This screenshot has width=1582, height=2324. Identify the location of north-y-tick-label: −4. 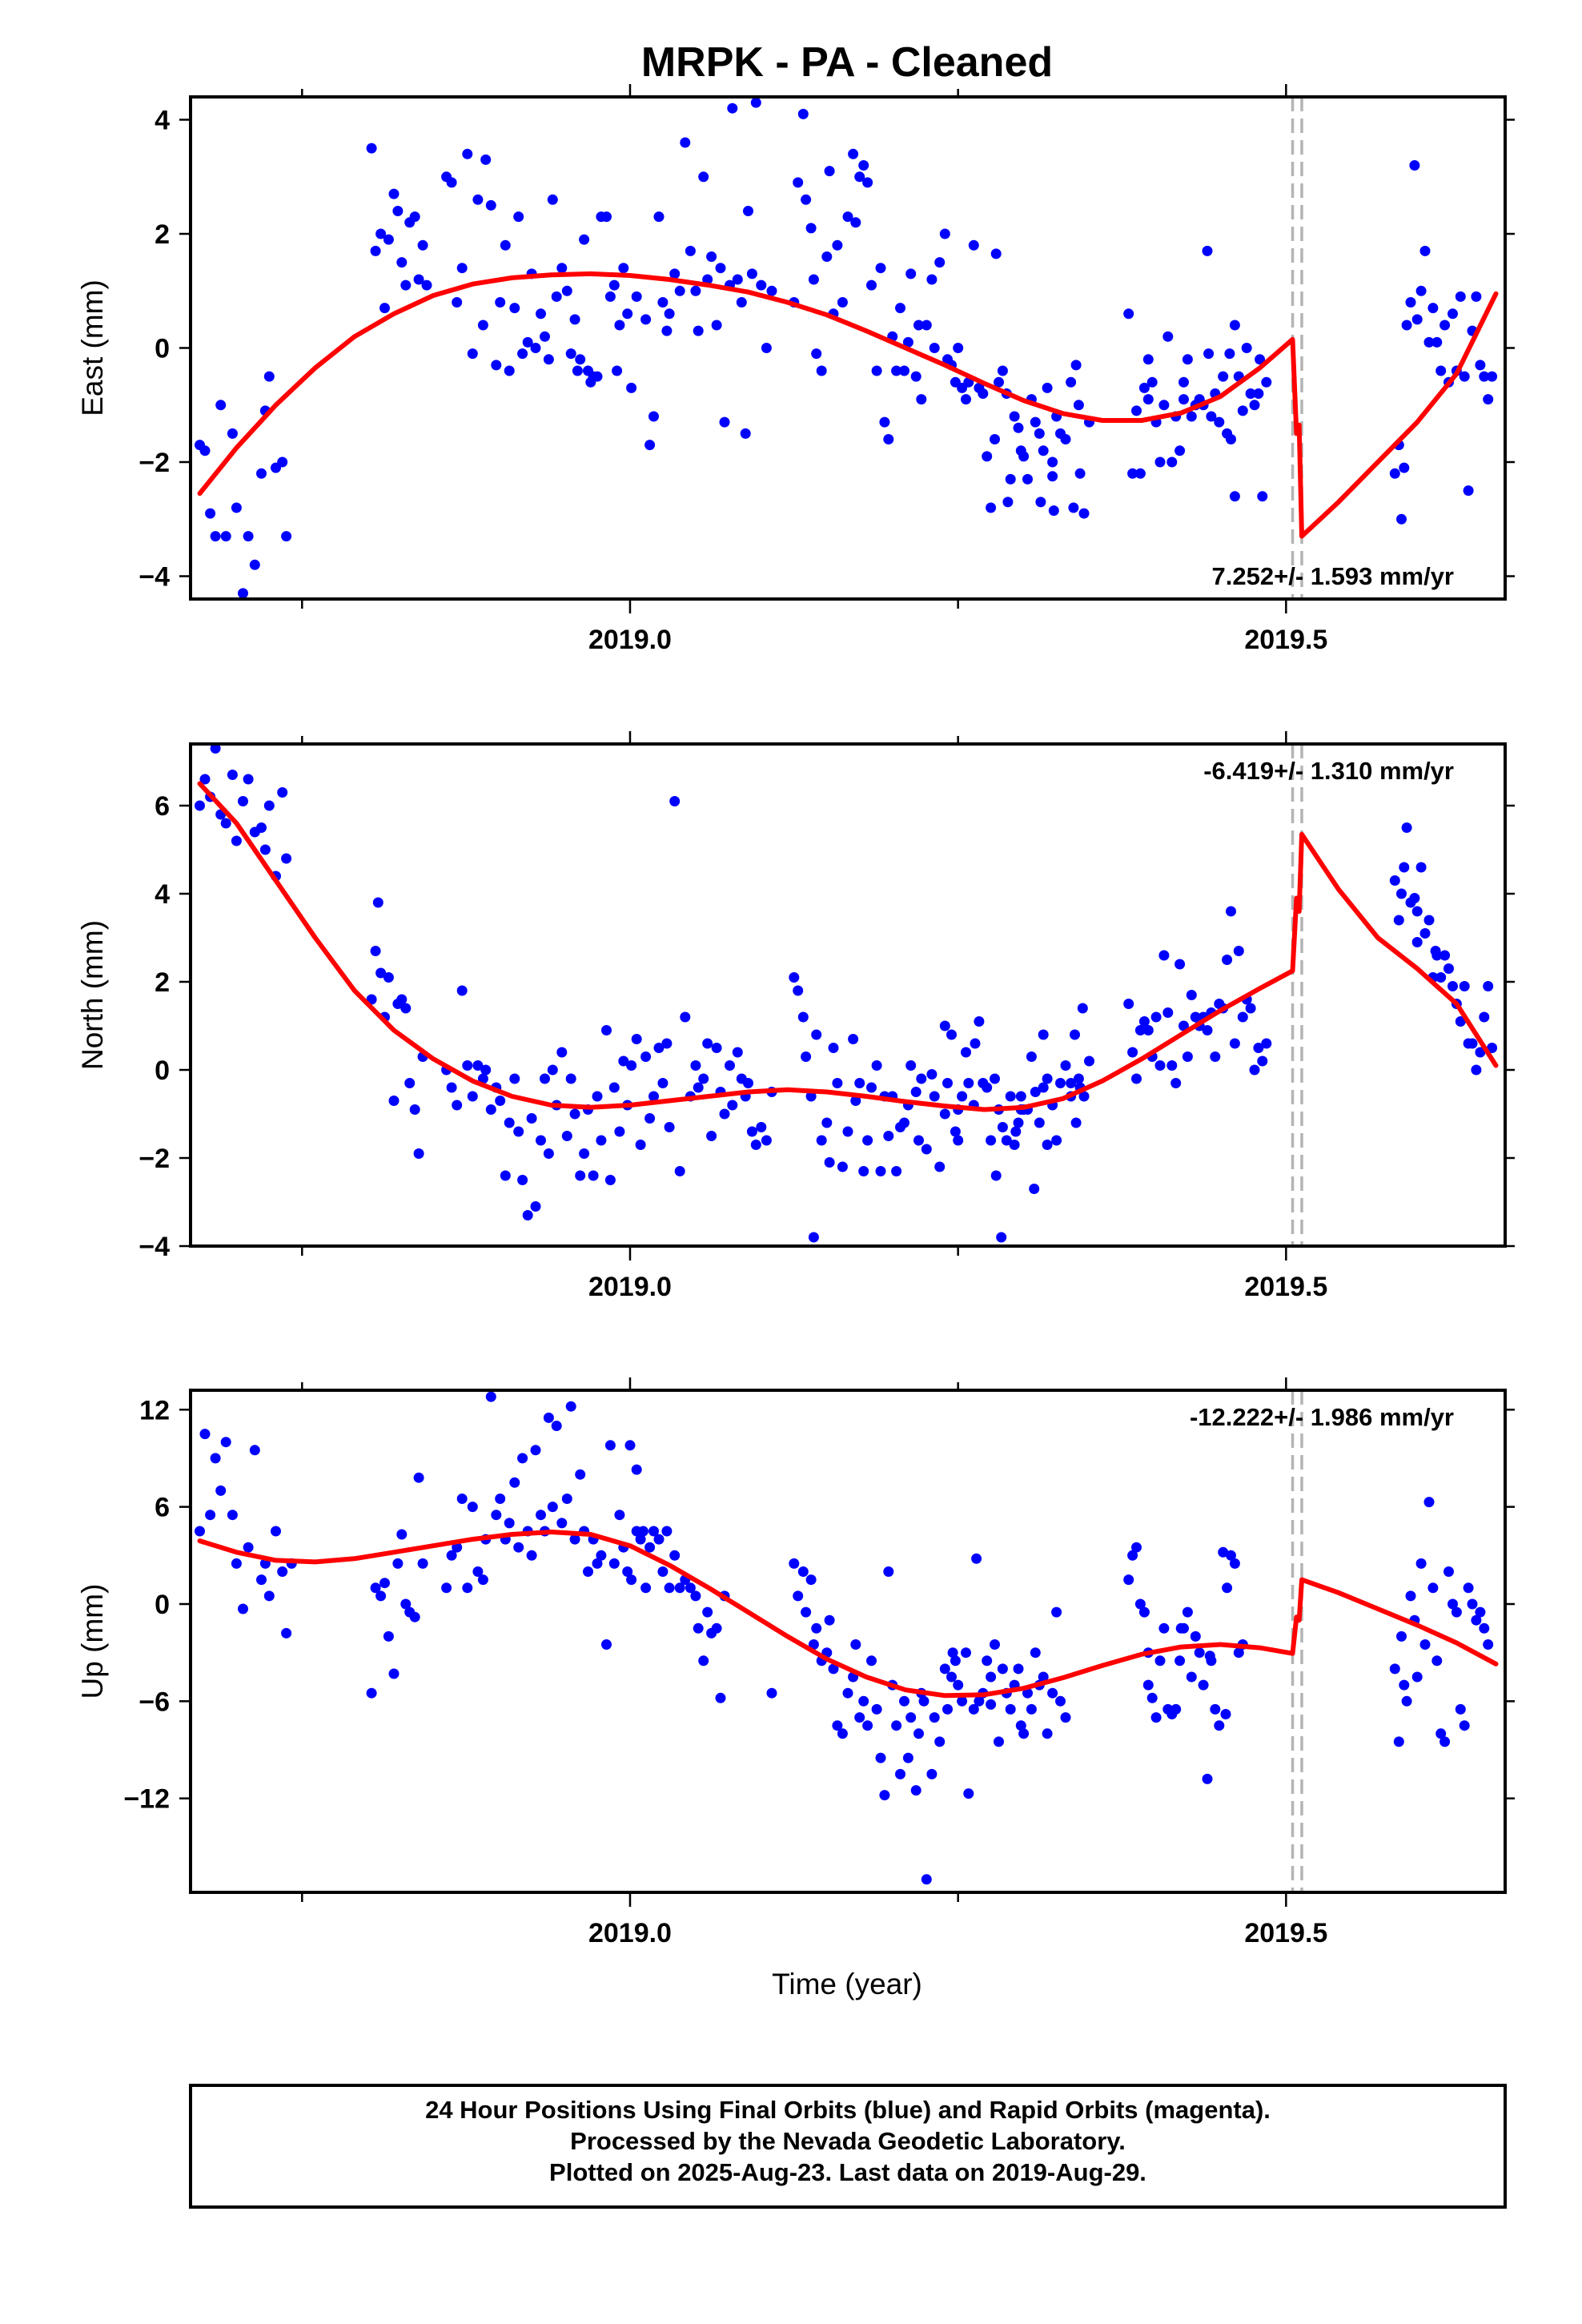
(154, 1247).